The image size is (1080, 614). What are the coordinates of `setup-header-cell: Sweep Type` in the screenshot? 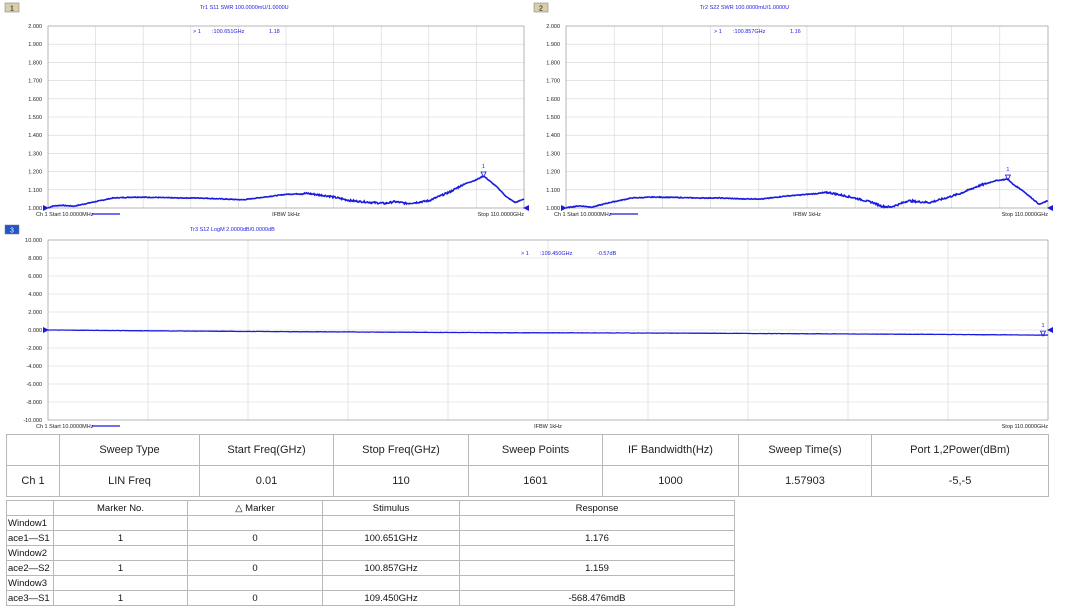 It's located at (129, 450).